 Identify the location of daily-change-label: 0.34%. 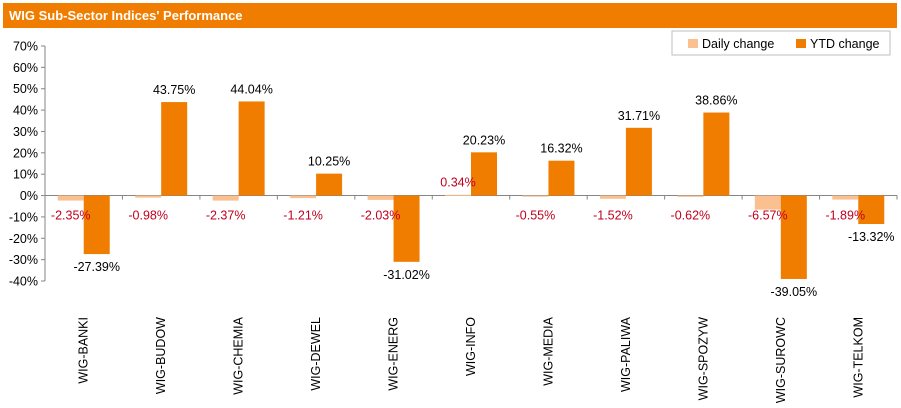
(457, 183).